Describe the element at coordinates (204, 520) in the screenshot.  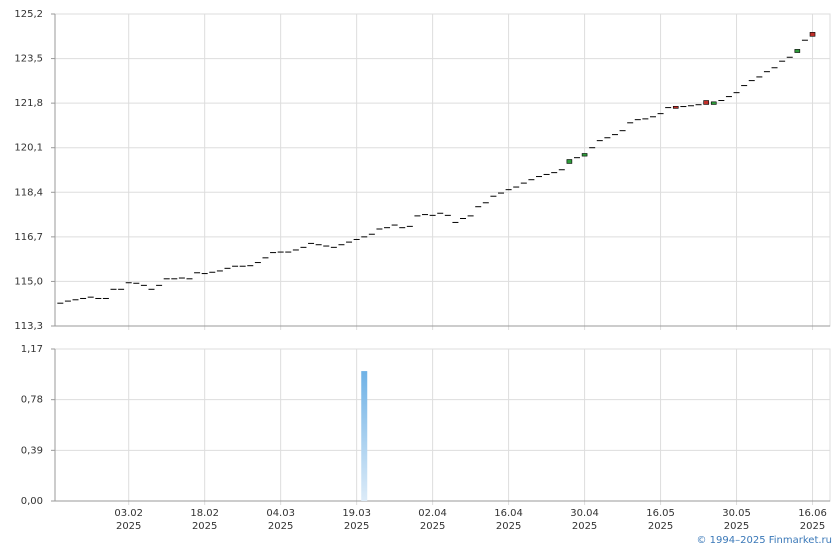
I see `x-tick-label: 18.02 2025` at that location.